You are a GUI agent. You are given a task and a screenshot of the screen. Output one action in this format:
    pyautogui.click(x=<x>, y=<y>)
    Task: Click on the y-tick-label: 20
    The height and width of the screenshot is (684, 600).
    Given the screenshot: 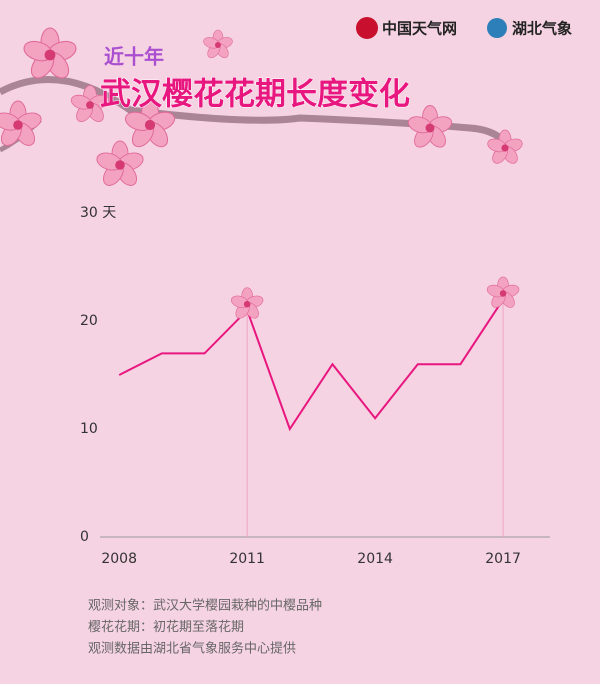 What is the action you would take?
    pyautogui.click(x=89, y=321)
    